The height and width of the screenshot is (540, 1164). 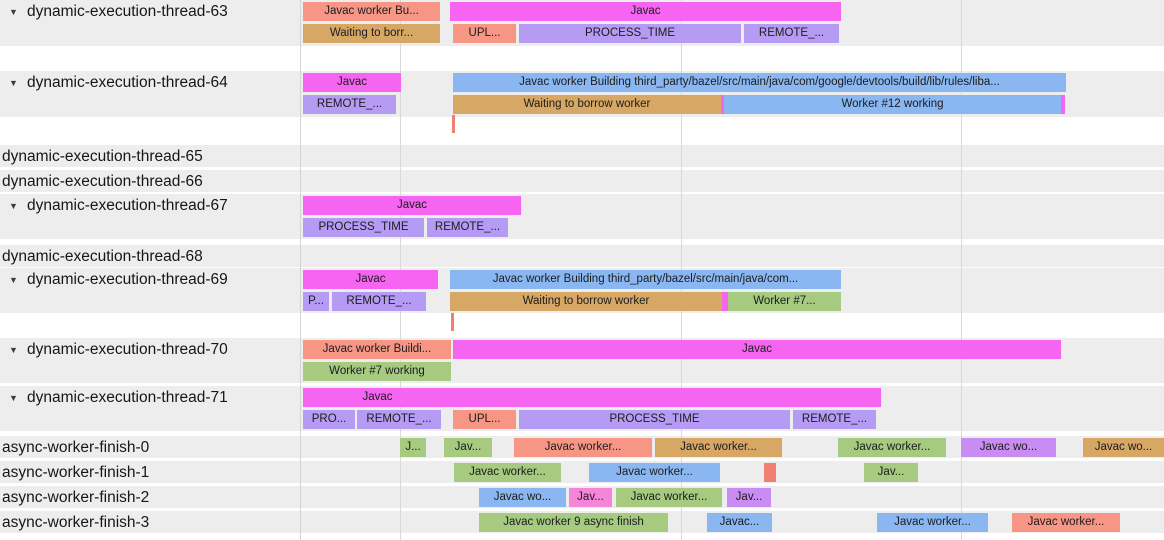 I want to click on track-header: dynamic-execution-thread-68, so click(x=101, y=256).